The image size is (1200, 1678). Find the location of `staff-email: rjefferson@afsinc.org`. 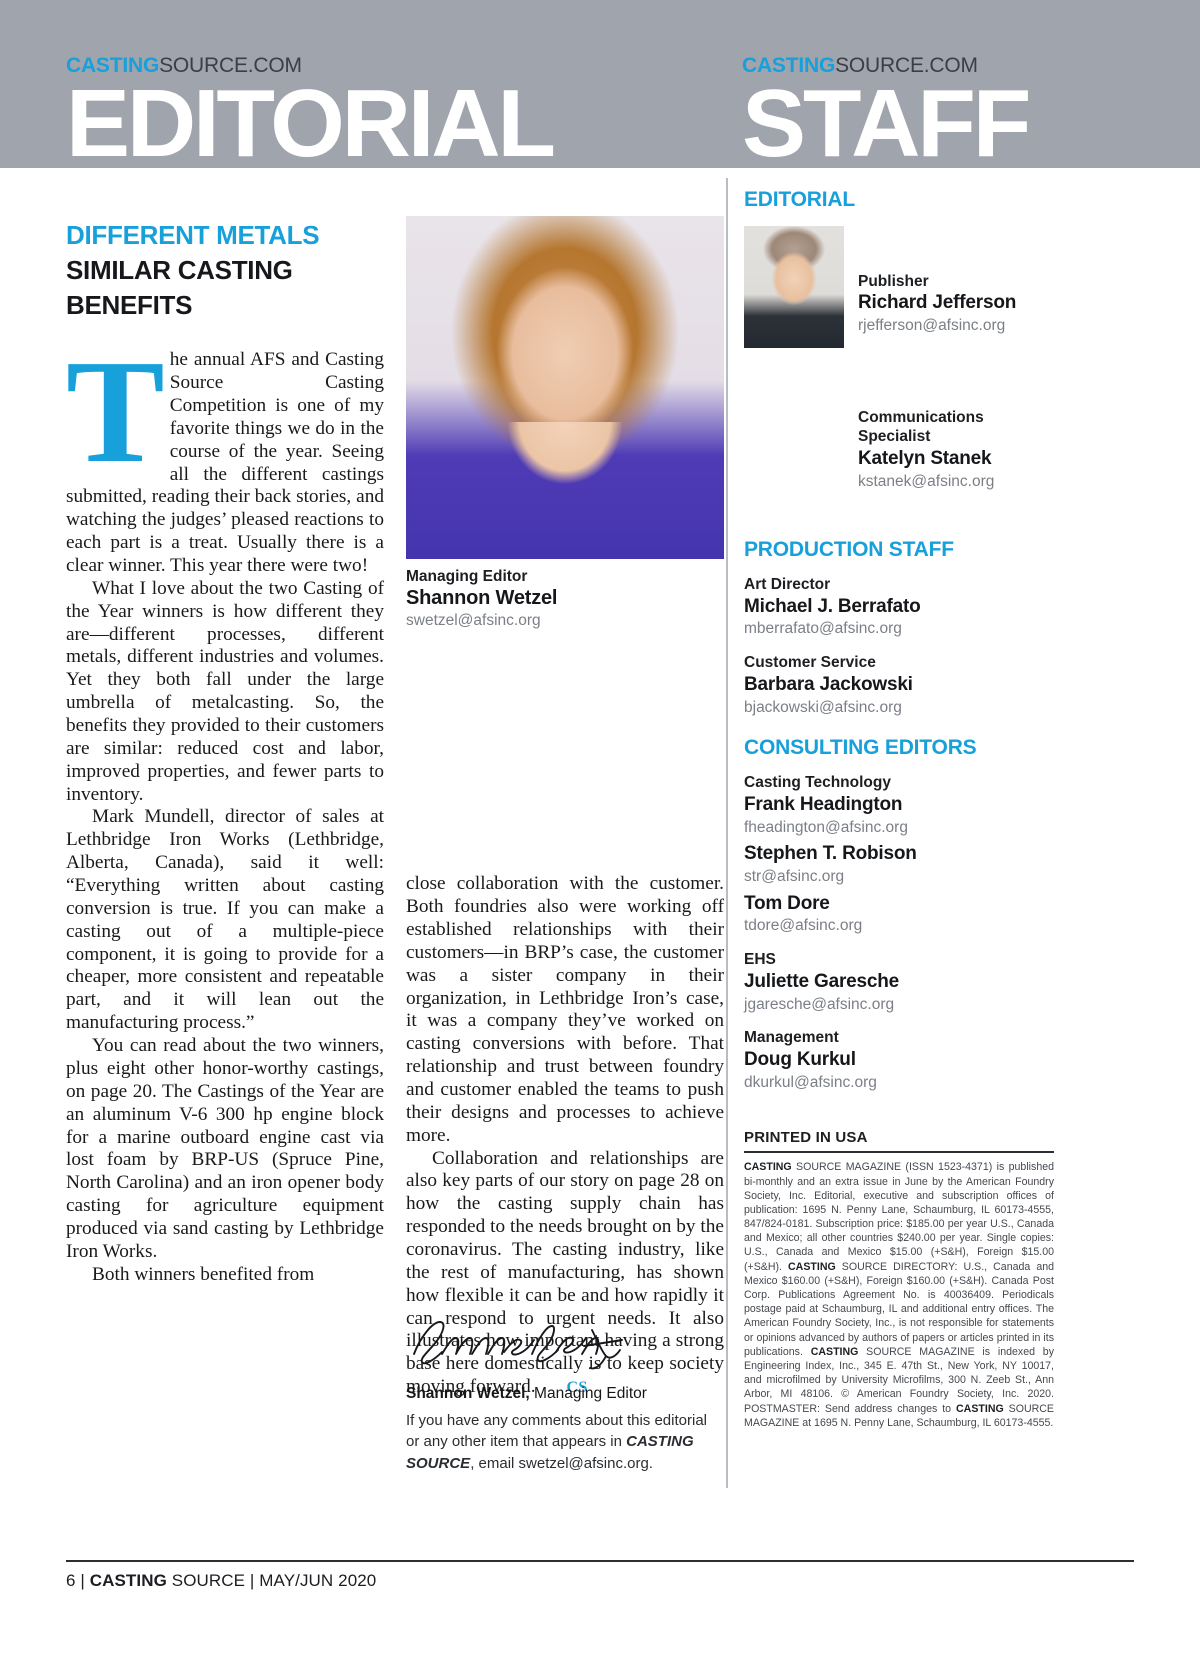

staff-email: rjefferson@afsinc.org is located at coordinates (932, 326).